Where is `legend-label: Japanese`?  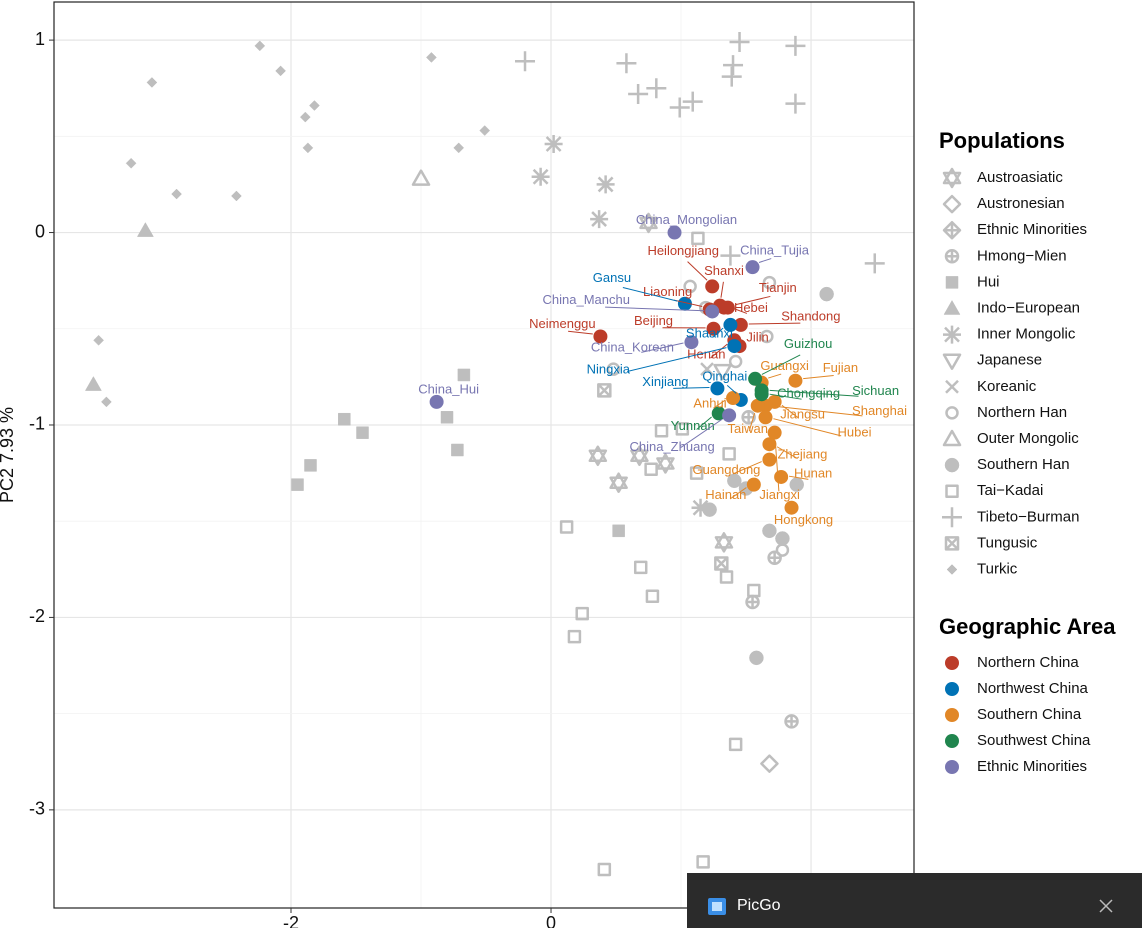
legend-label: Japanese is located at coordinates (1009, 360).